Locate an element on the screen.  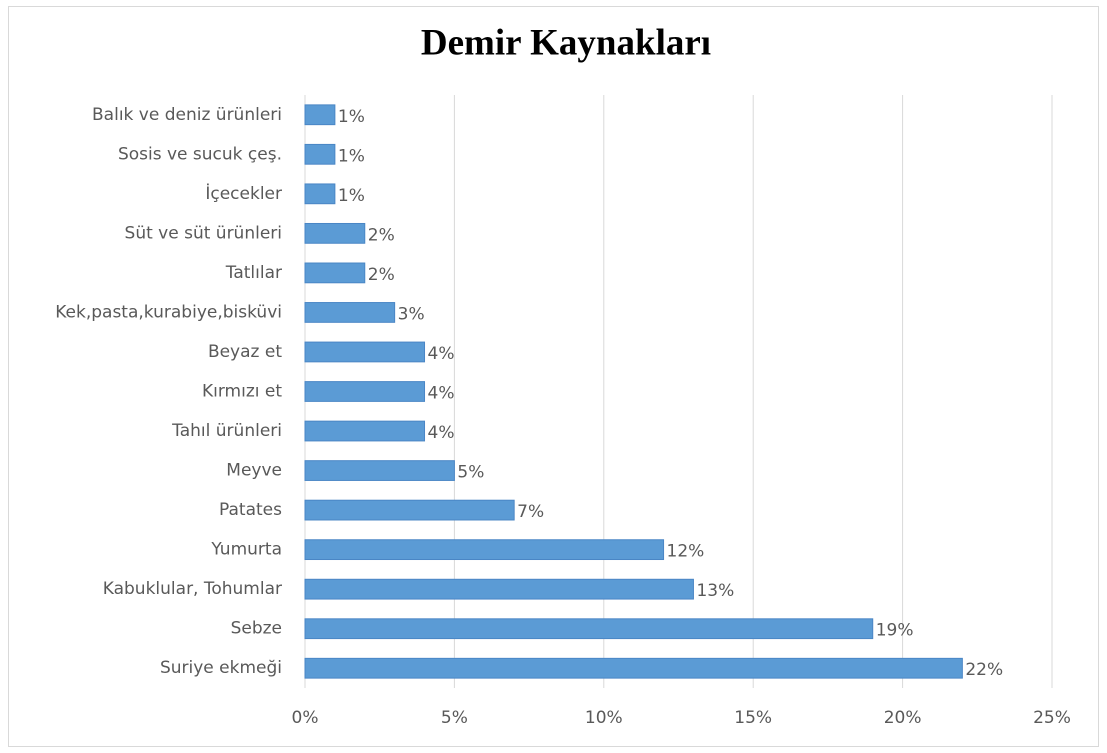
x-tick-label: 10% is located at coordinates (604, 718).